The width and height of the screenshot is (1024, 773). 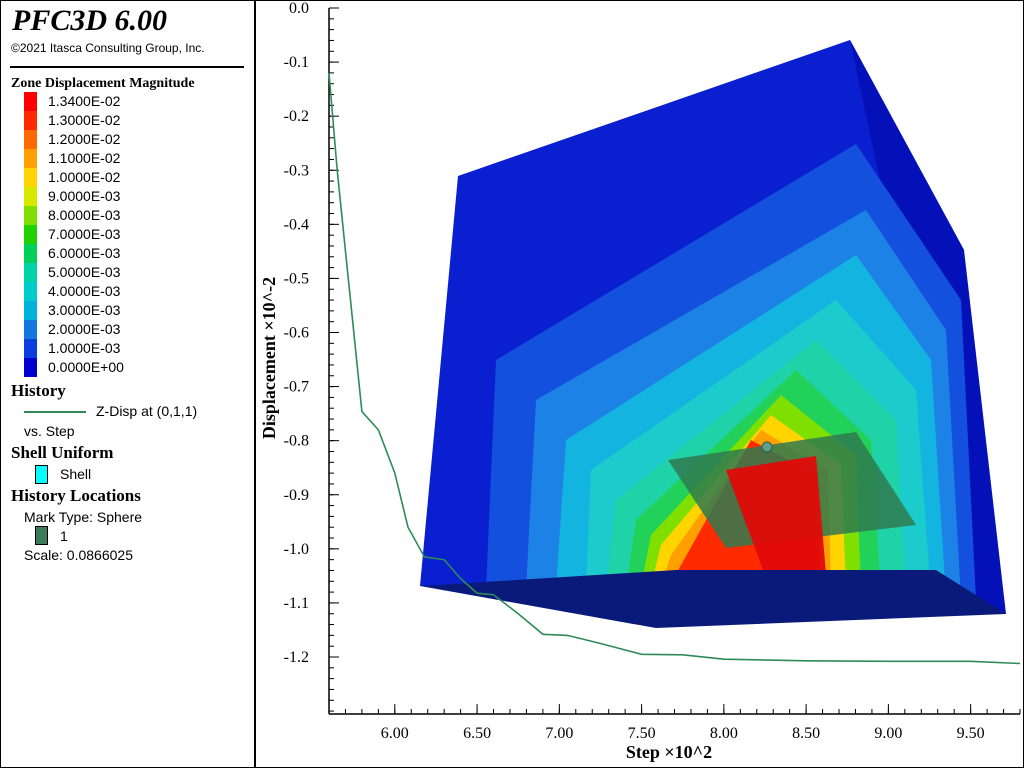 What do you see at coordinates (84, 253) in the screenshot?
I see `colorbar-label: 6.0000E-03` at bounding box center [84, 253].